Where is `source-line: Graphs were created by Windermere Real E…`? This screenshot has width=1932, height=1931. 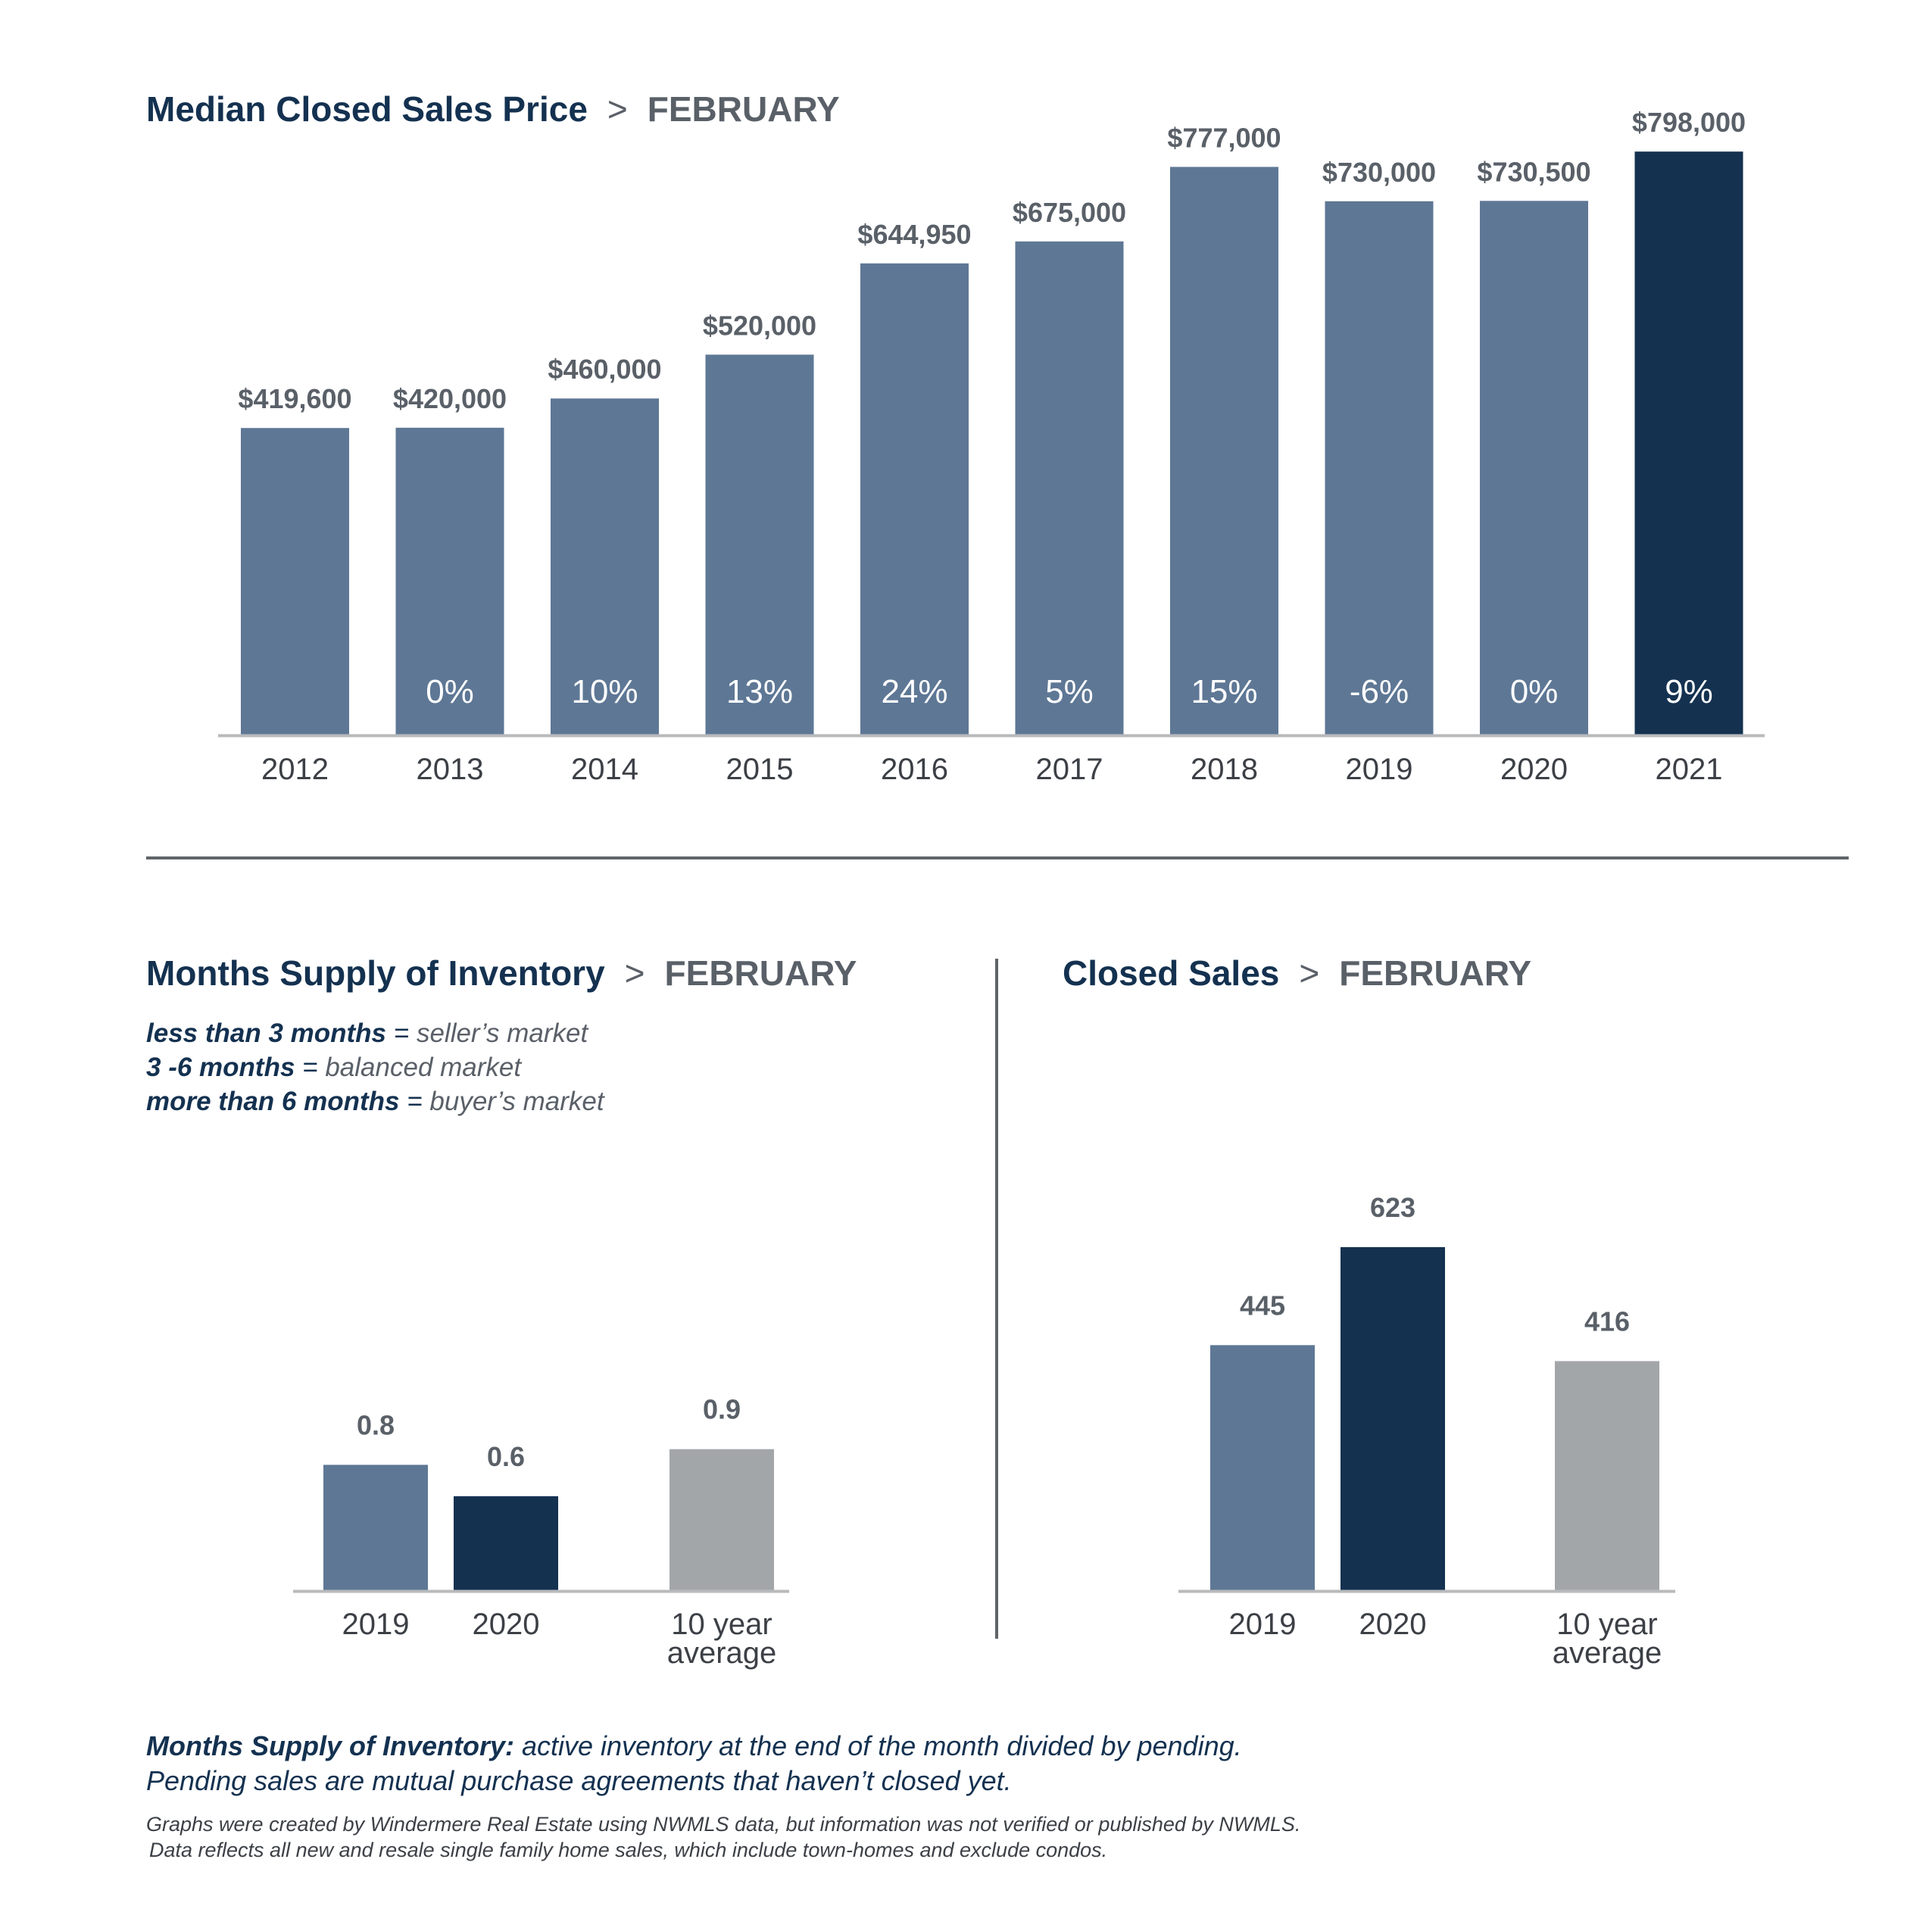
source-line: Graphs were created by Windermere Real E… is located at coordinates (723, 1824).